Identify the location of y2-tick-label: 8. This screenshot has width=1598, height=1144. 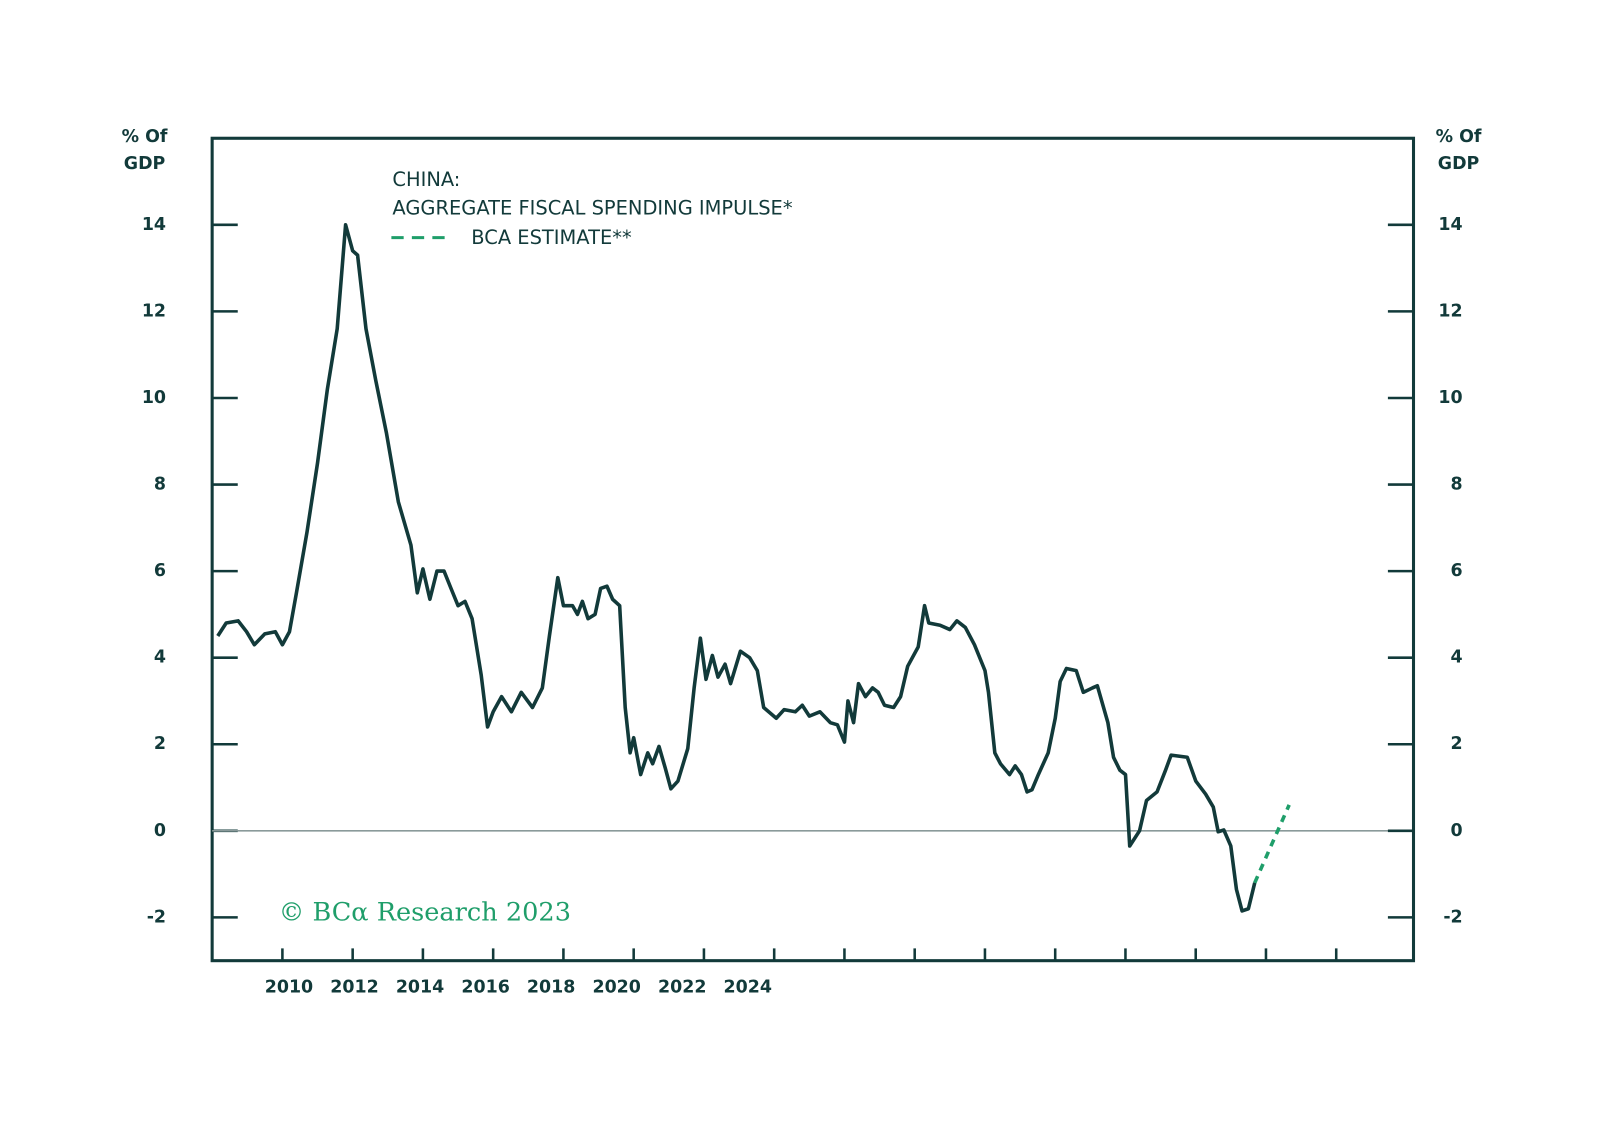
(1457, 485).